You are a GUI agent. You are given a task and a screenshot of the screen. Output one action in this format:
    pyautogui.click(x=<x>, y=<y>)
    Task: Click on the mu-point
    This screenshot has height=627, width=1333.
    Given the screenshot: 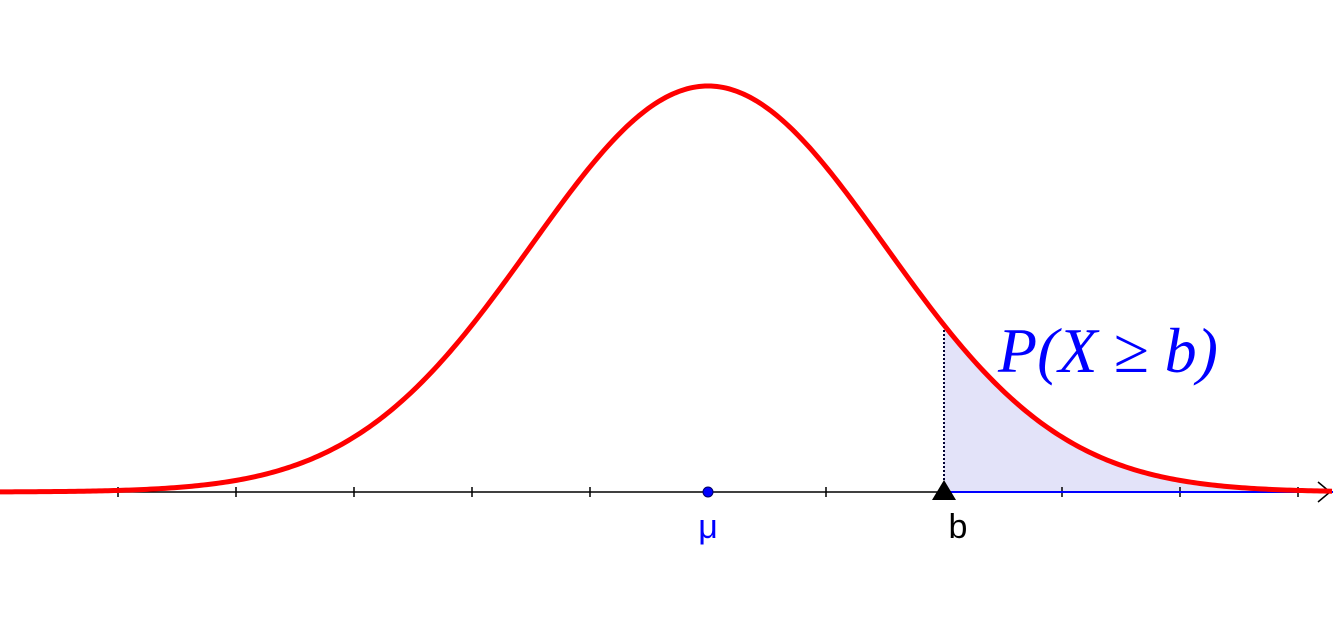 What is the action you would take?
    pyautogui.click(x=708, y=492)
    